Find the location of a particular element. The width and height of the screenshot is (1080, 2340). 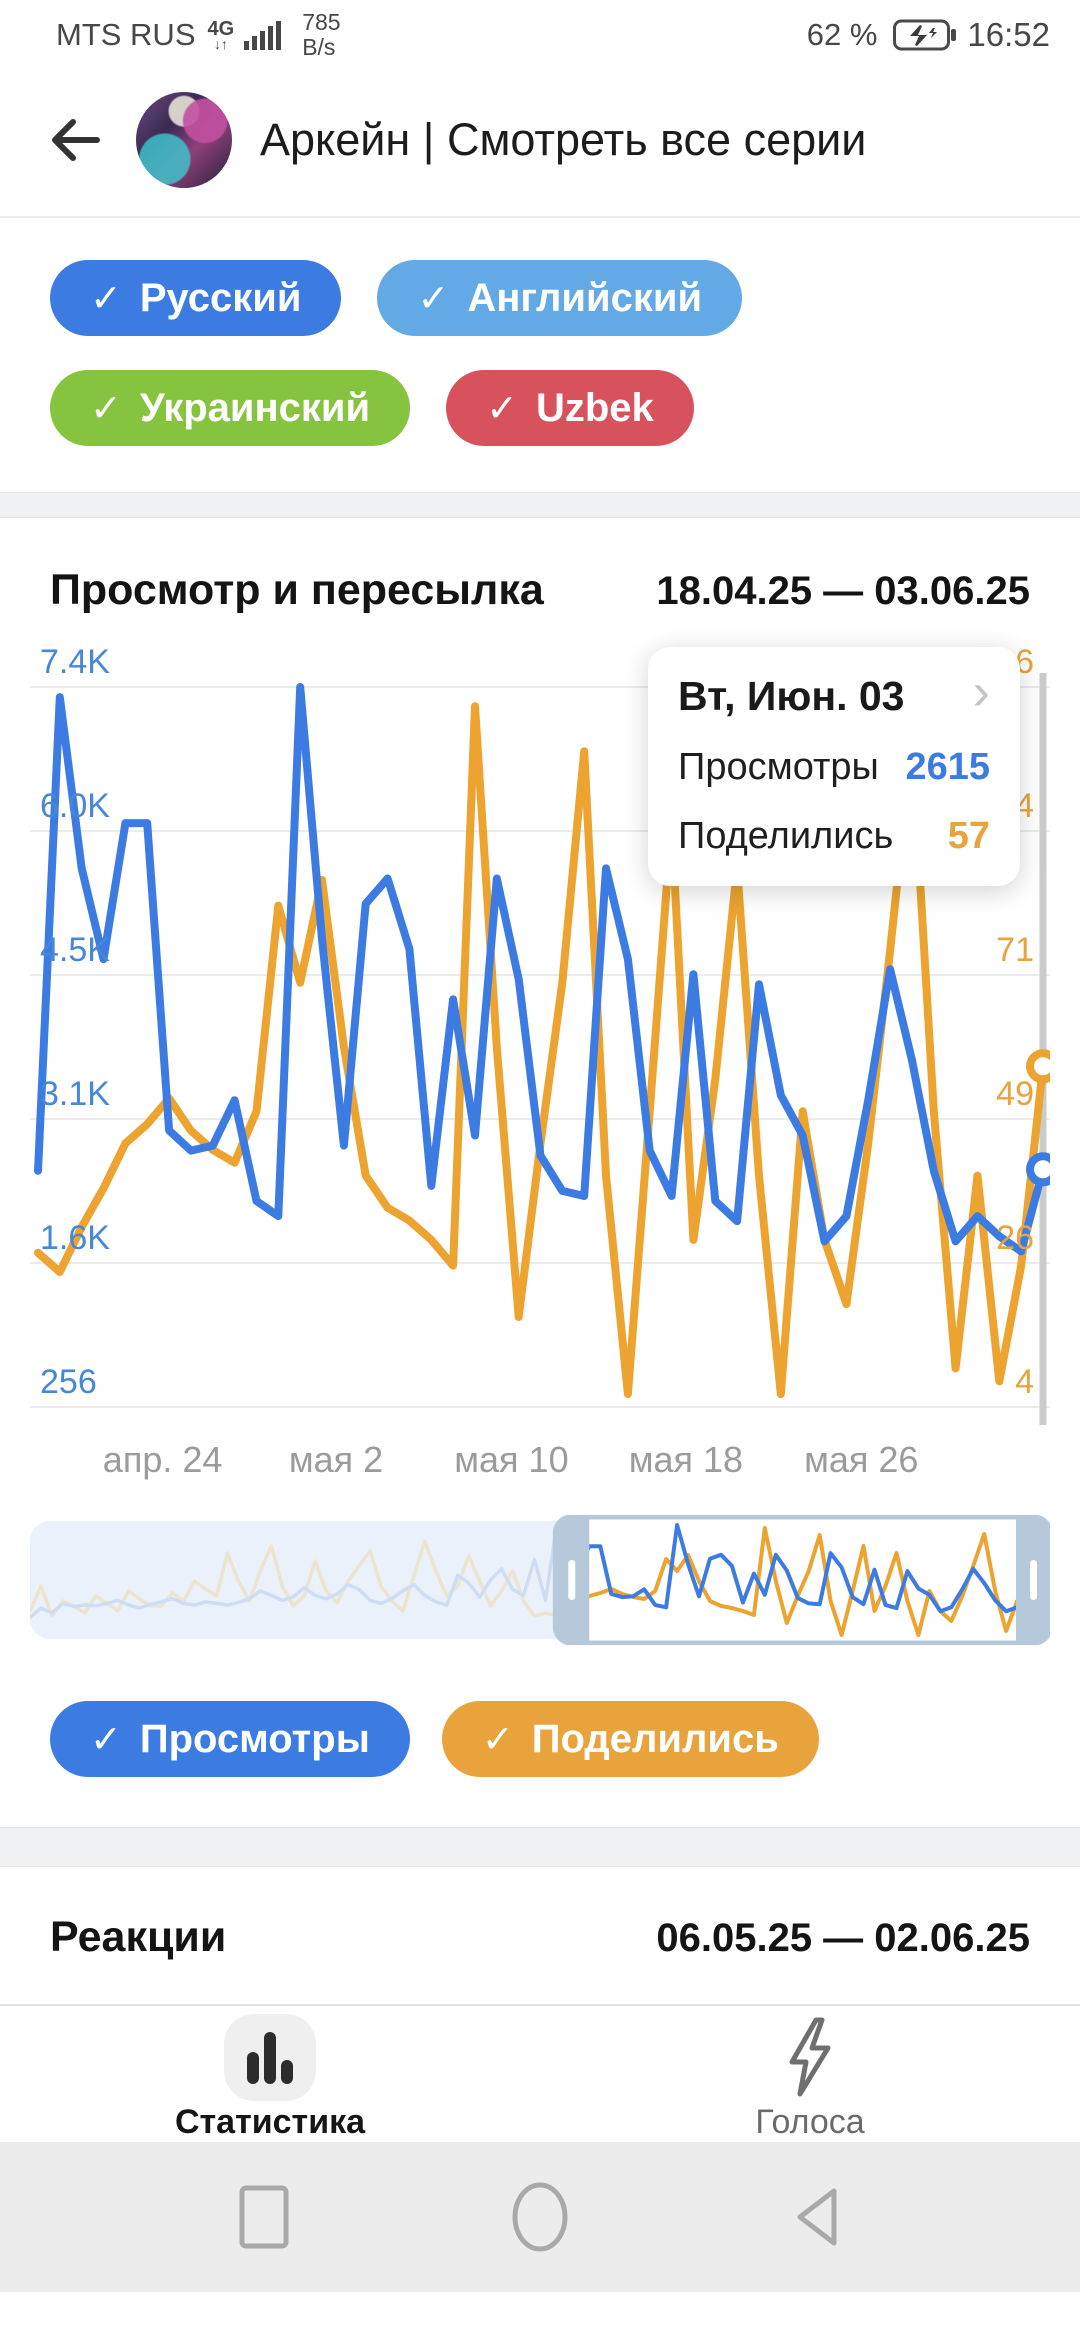

x-axis-tick: апр. 24 is located at coordinates (162, 1459).